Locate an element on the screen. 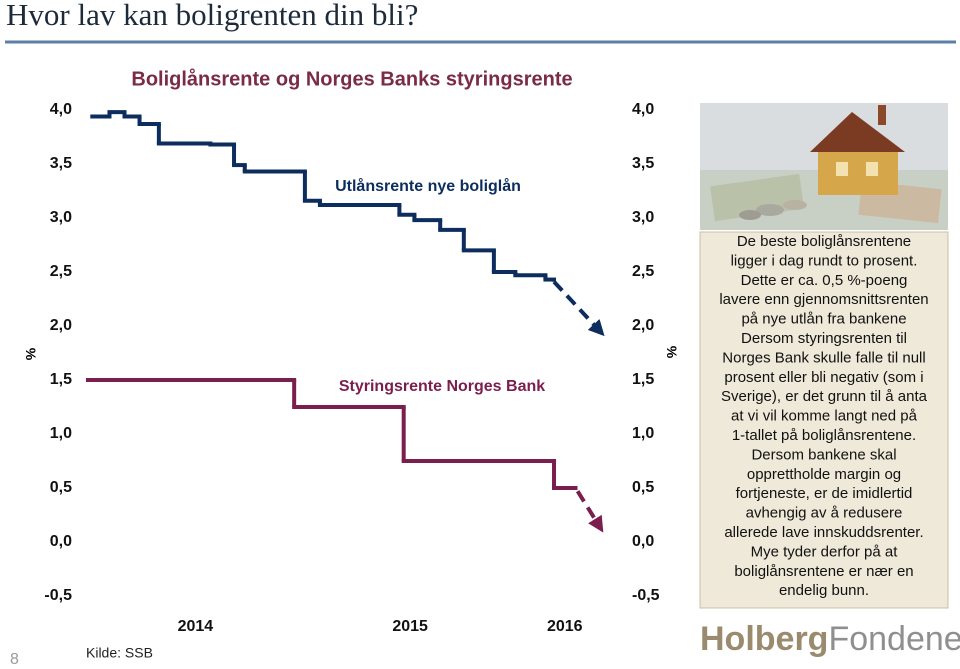 The height and width of the screenshot is (669, 960). x-tick-label: 2016 is located at coordinates (565, 626).